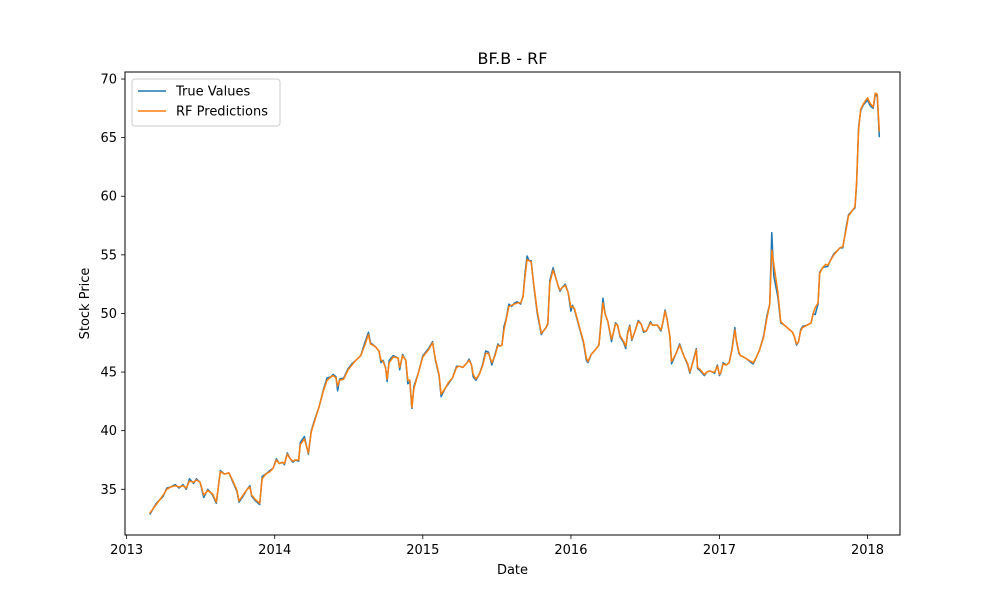 Image resolution: width=1000 pixels, height=600 pixels. What do you see at coordinates (512, 570) in the screenshot?
I see `x-axis-title: Date` at bounding box center [512, 570].